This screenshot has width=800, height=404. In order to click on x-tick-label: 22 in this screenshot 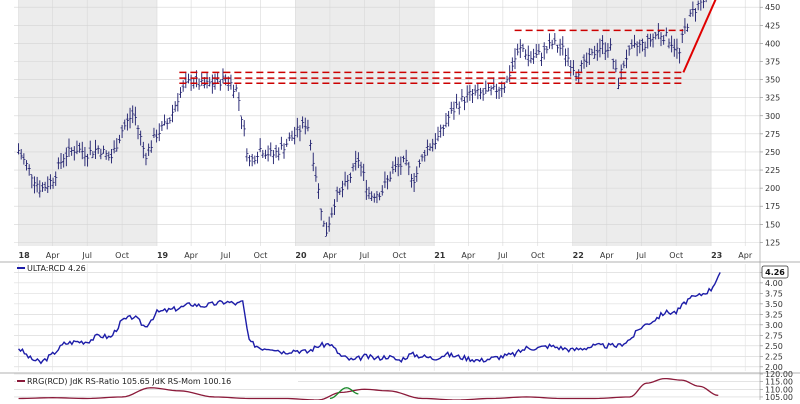, I will do `click(578, 255)`.